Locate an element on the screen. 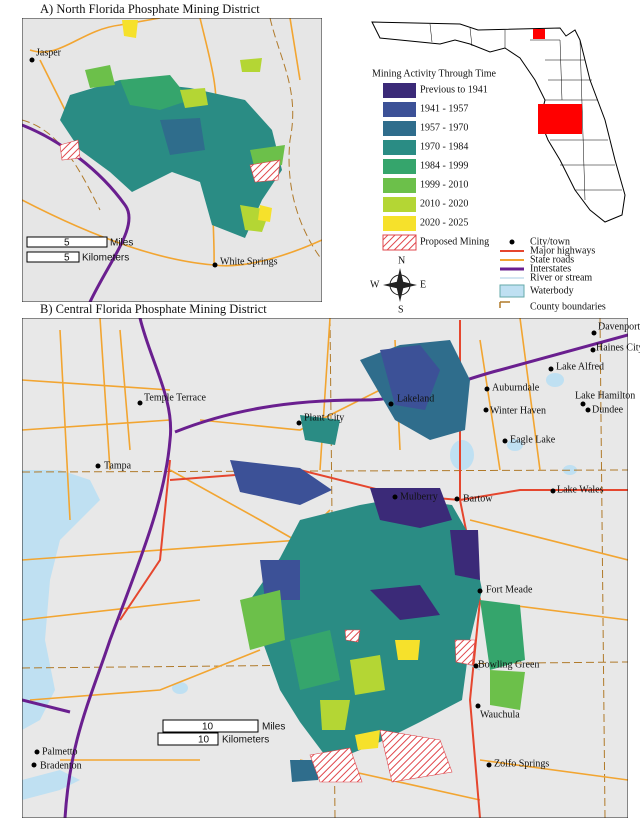 Image resolution: width=640 pixels, height=828 pixels. legend-label: 1984 - 1999 is located at coordinates (444, 165).